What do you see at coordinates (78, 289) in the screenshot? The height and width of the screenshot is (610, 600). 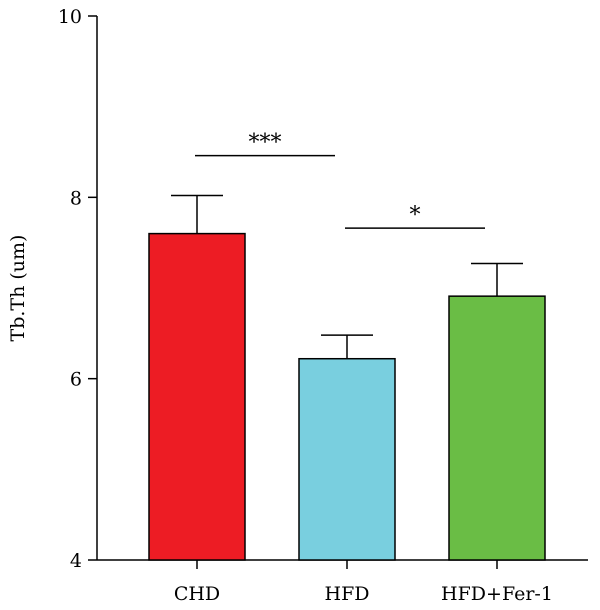 I see `y-axis: 4 6 8 10` at bounding box center [78, 289].